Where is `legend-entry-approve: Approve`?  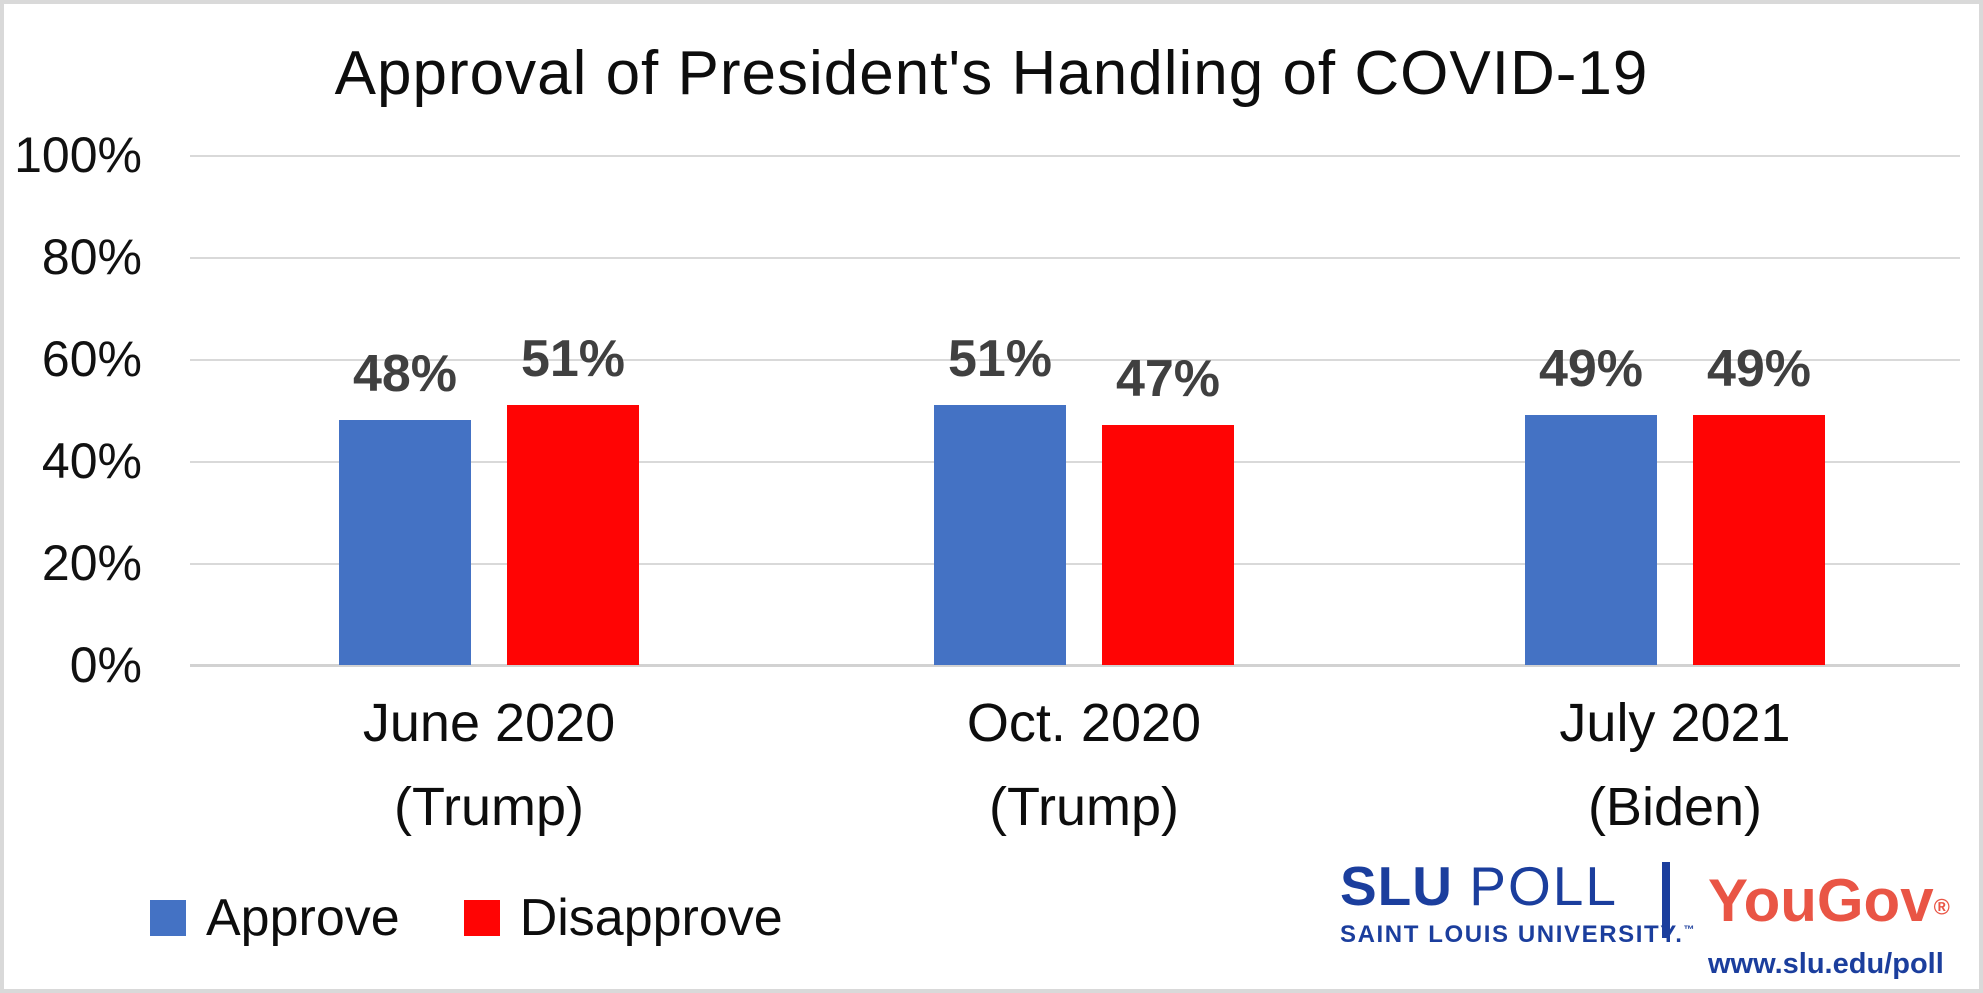
legend-entry-approve: Approve is located at coordinates (275, 918).